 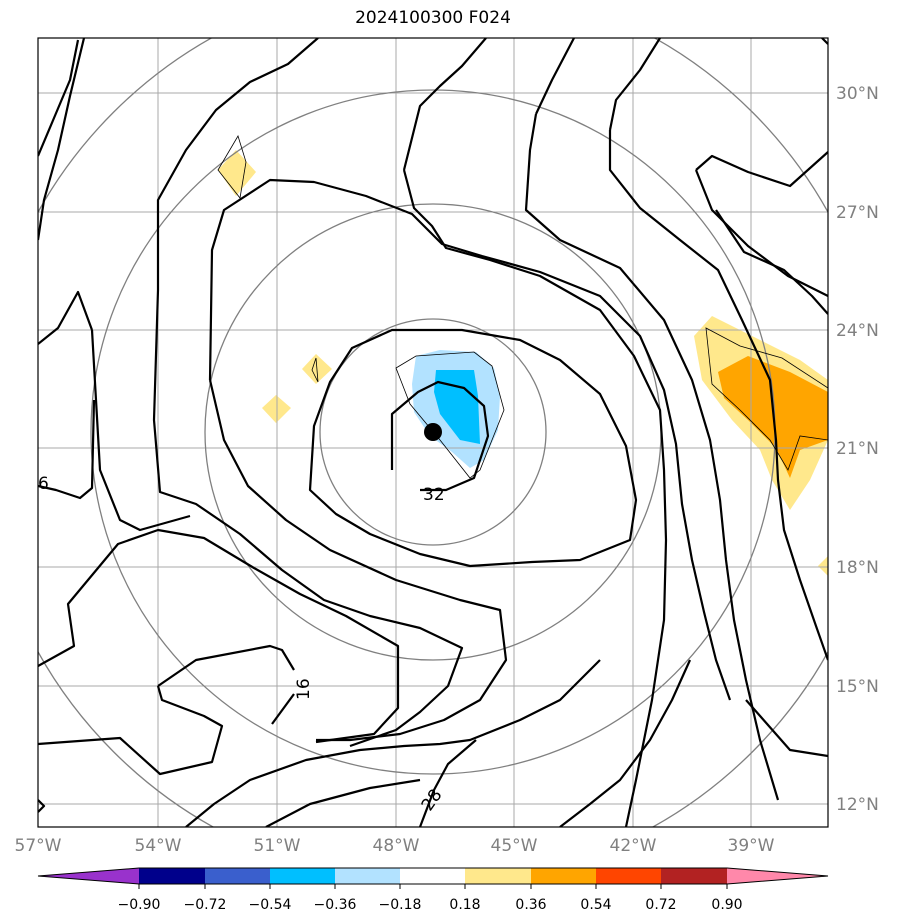 What do you see at coordinates (433, 18) in the screenshot?
I see `map-title: 2024100300 F024` at bounding box center [433, 18].